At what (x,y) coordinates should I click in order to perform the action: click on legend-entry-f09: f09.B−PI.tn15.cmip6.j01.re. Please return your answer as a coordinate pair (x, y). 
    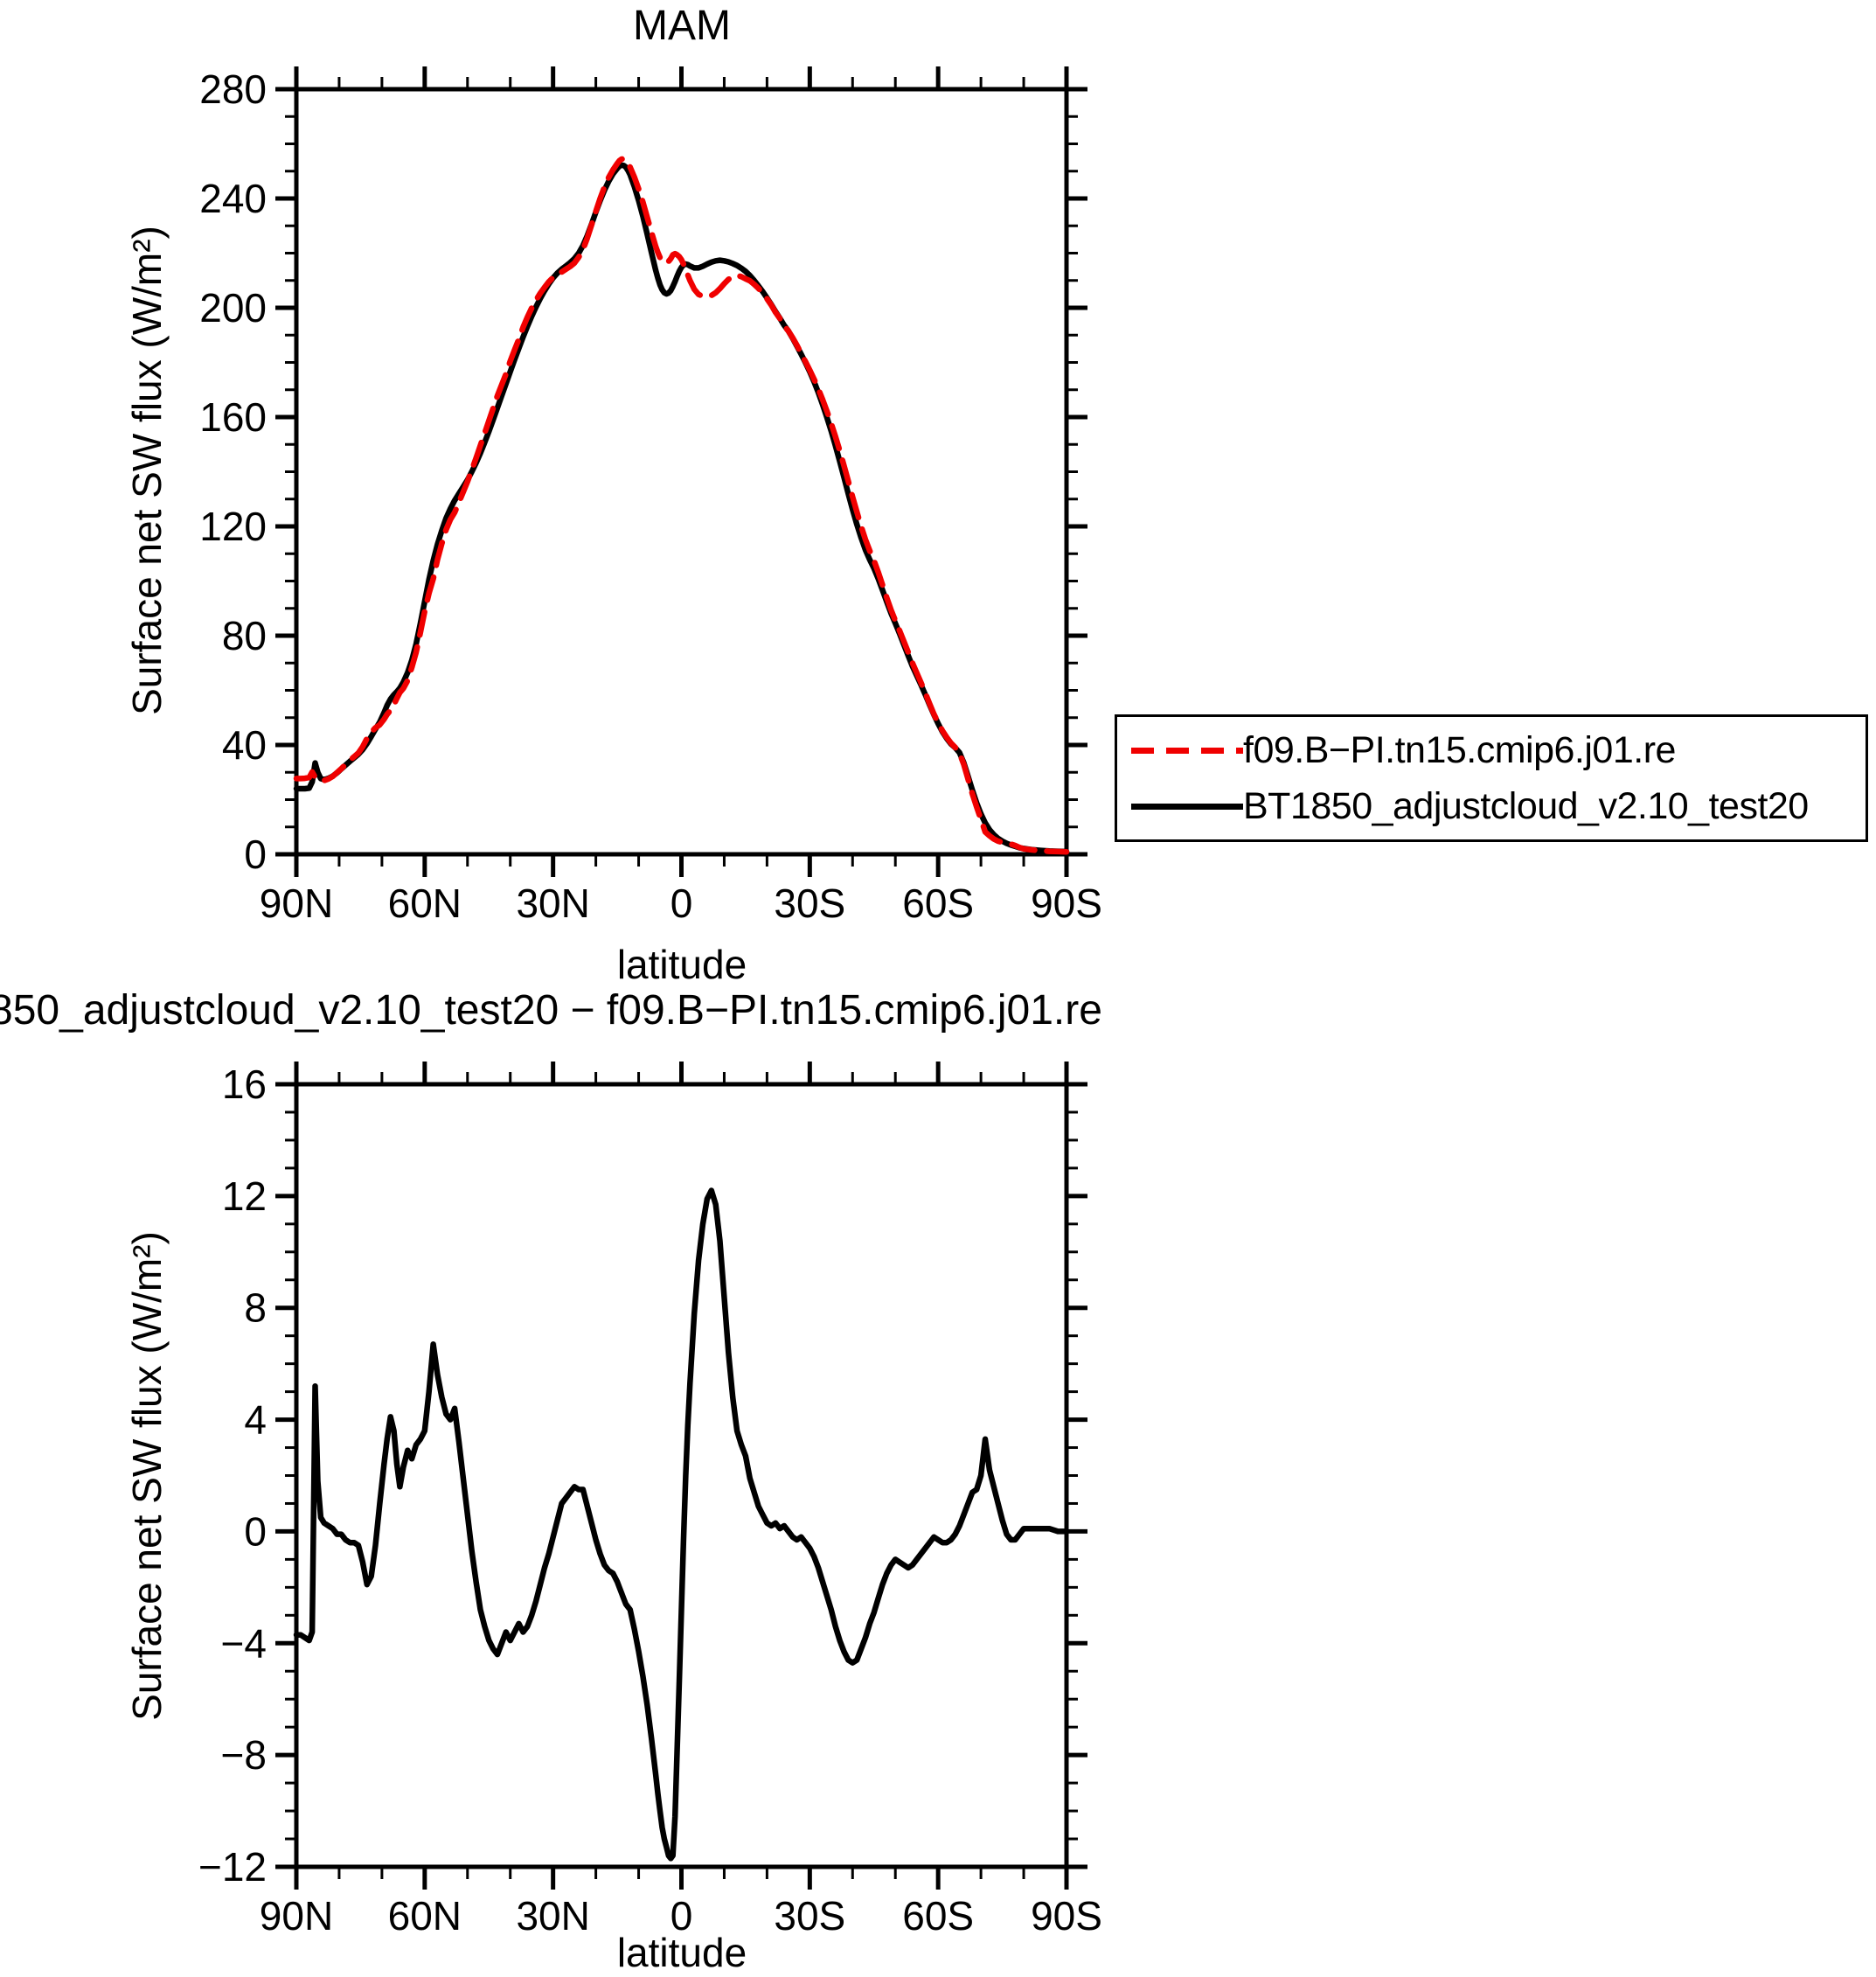
    Looking at the image, I should click on (1498, 750).